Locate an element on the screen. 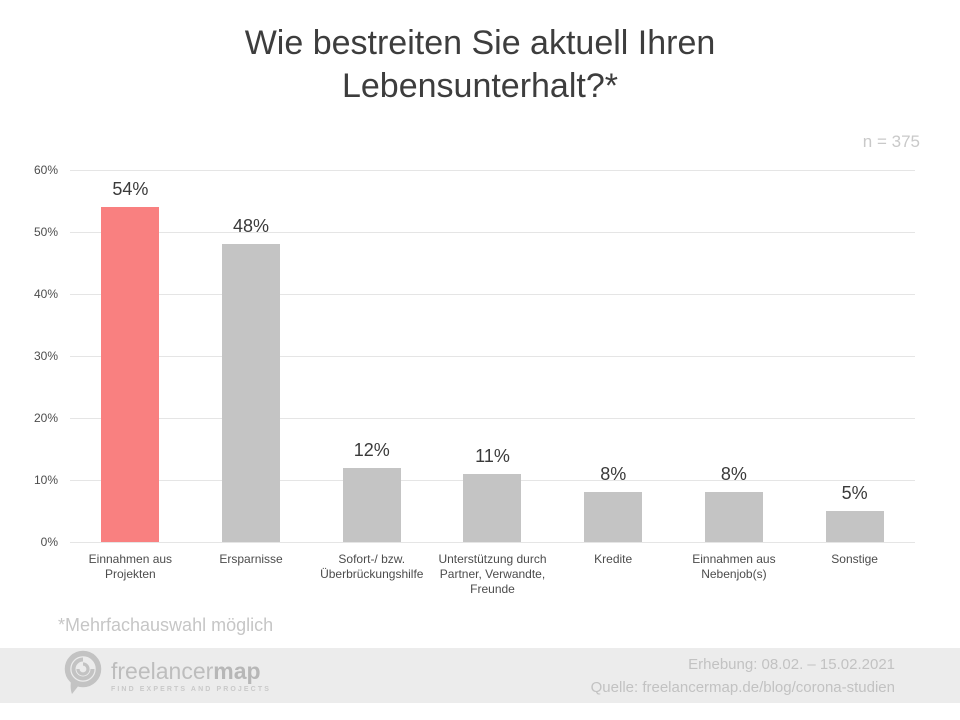  brand-name: freelancermap is located at coordinates (191, 671).